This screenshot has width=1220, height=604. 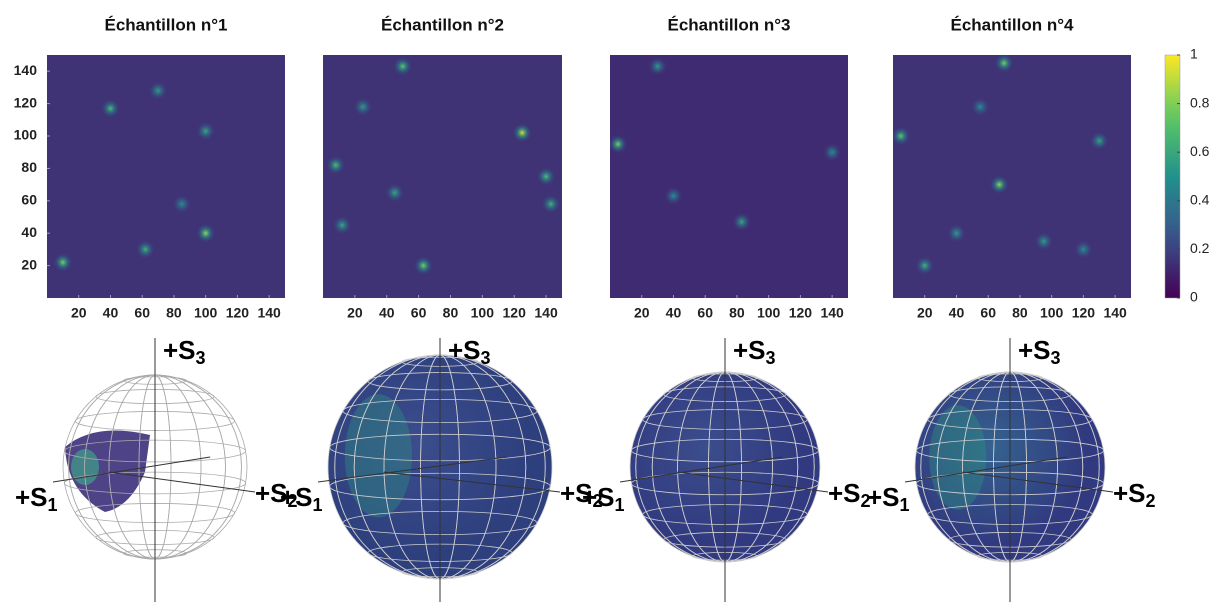 I want to click on colorbar-tick-label: 0.2, so click(x=1200, y=248).